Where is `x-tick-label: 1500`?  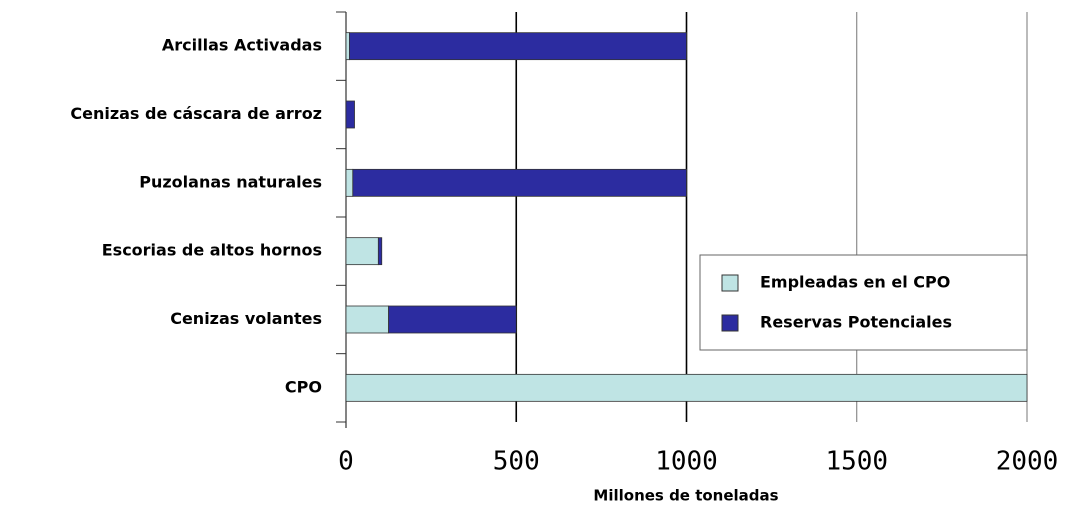
x-tick-label: 1500 is located at coordinates (856, 462).